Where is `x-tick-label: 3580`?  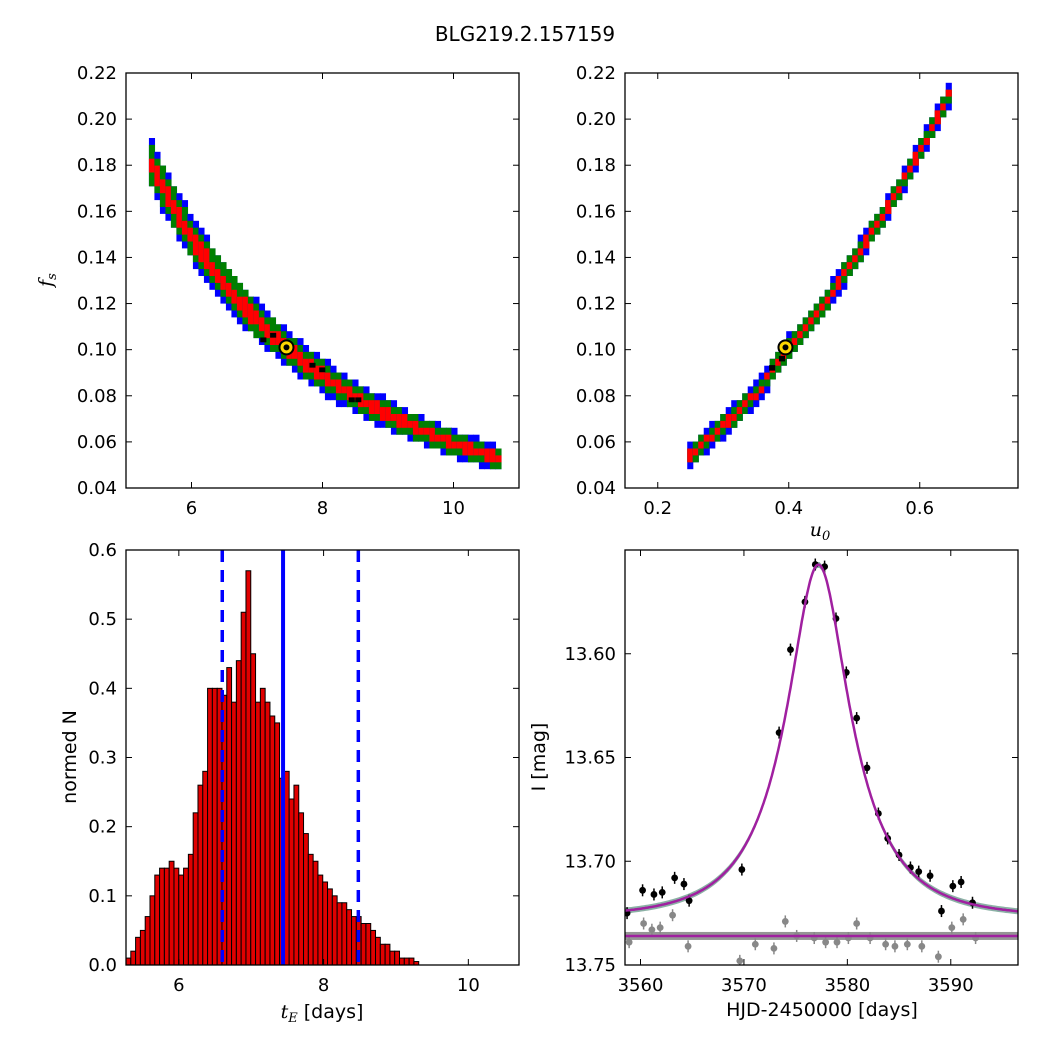
x-tick-label: 3580 is located at coordinates (847, 985).